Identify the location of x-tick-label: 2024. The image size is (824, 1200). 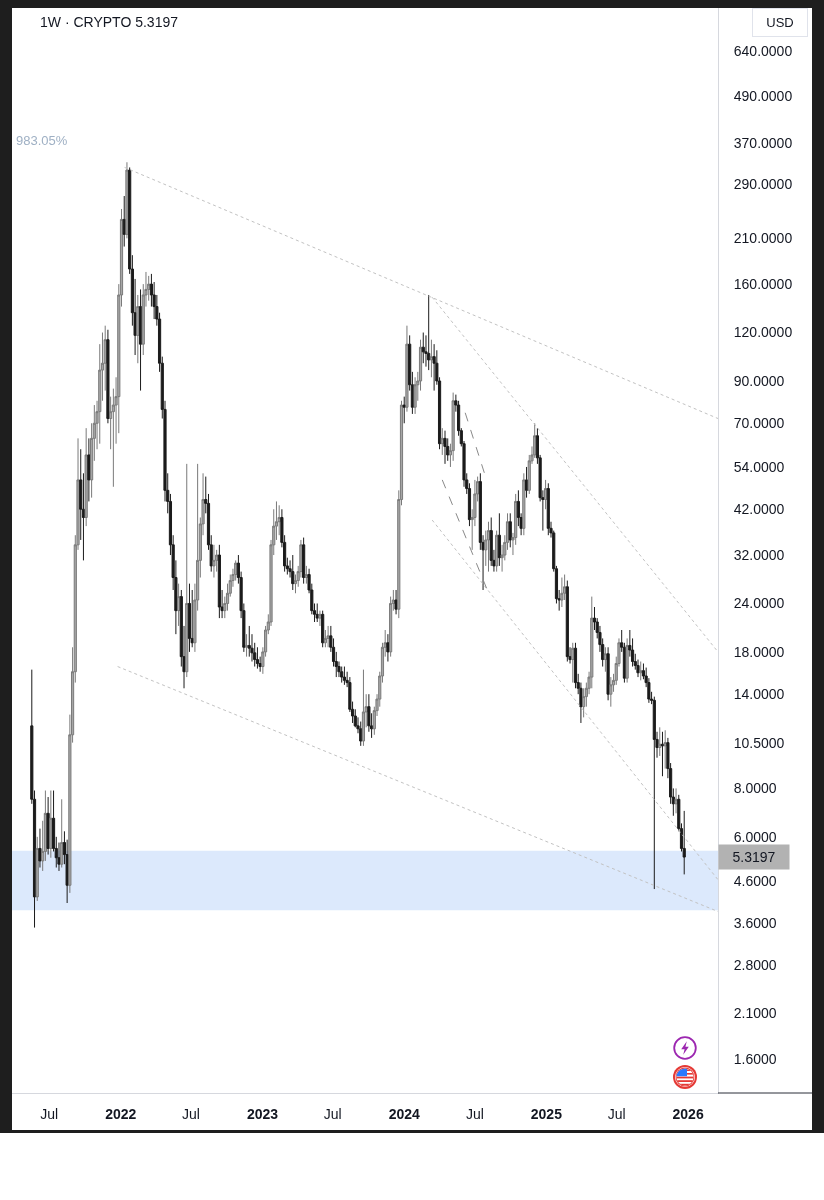
(404, 1113).